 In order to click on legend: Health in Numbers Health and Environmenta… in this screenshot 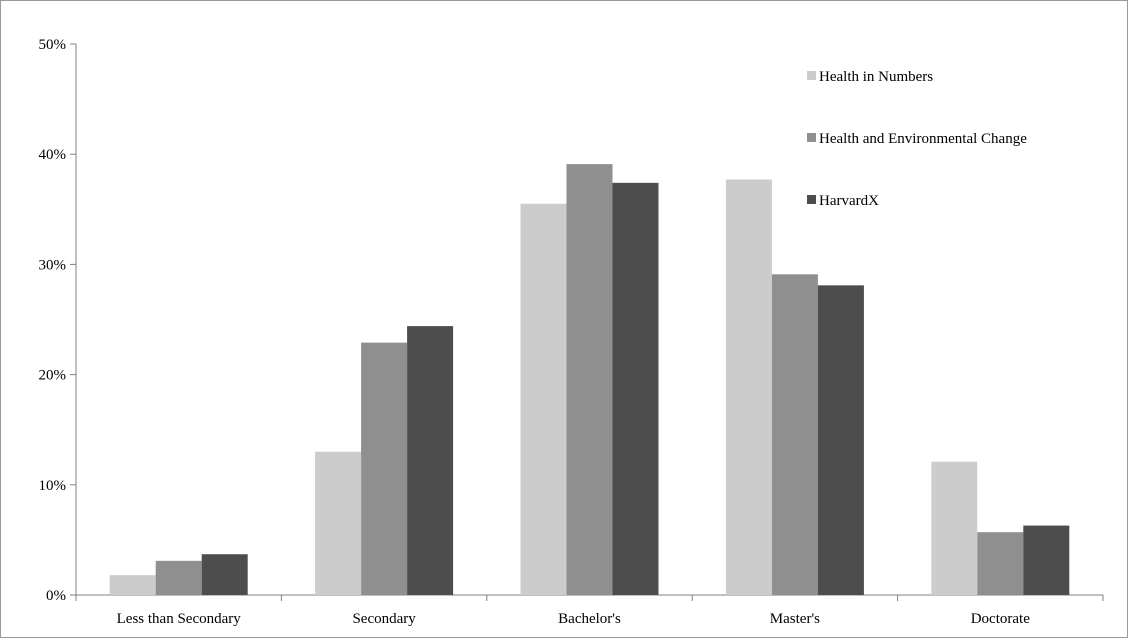, I will do `click(917, 139)`.